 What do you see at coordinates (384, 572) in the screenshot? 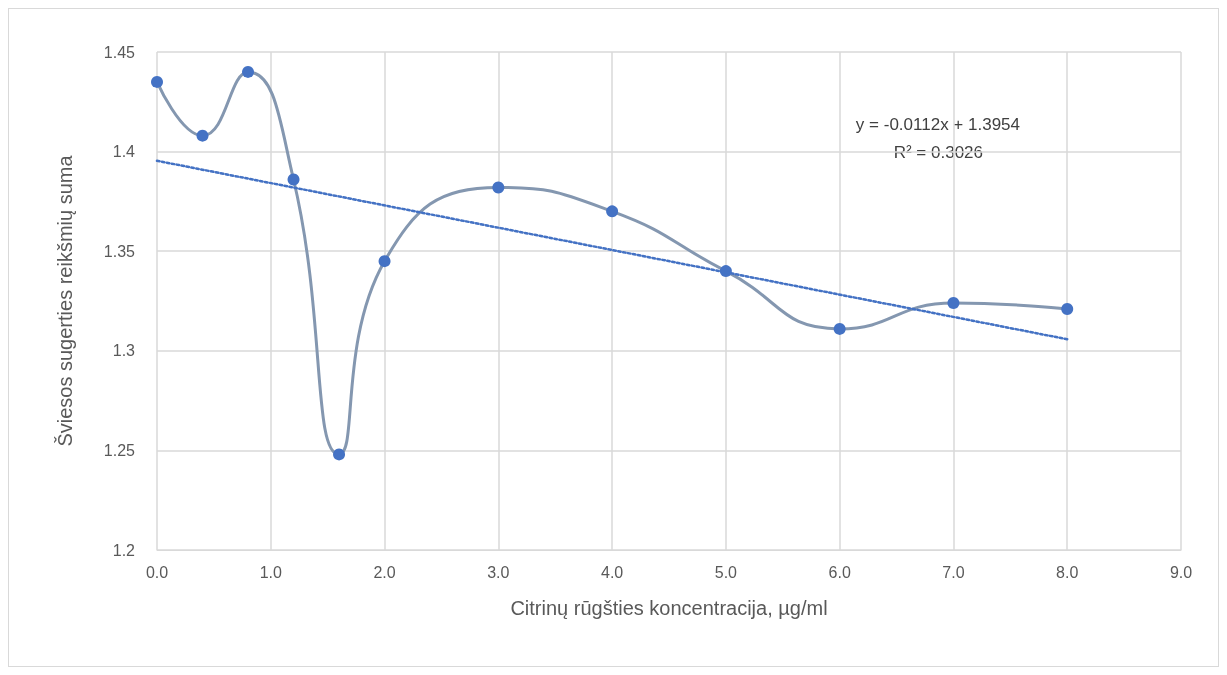
I see `x-tick-label: 2.0` at bounding box center [384, 572].